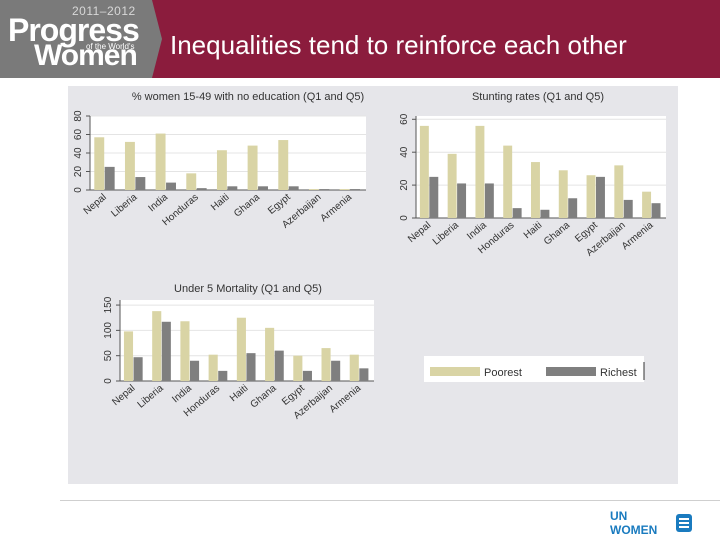  What do you see at coordinates (455, 371) in the screenshot?
I see `legend-swatch-poorest` at bounding box center [455, 371].